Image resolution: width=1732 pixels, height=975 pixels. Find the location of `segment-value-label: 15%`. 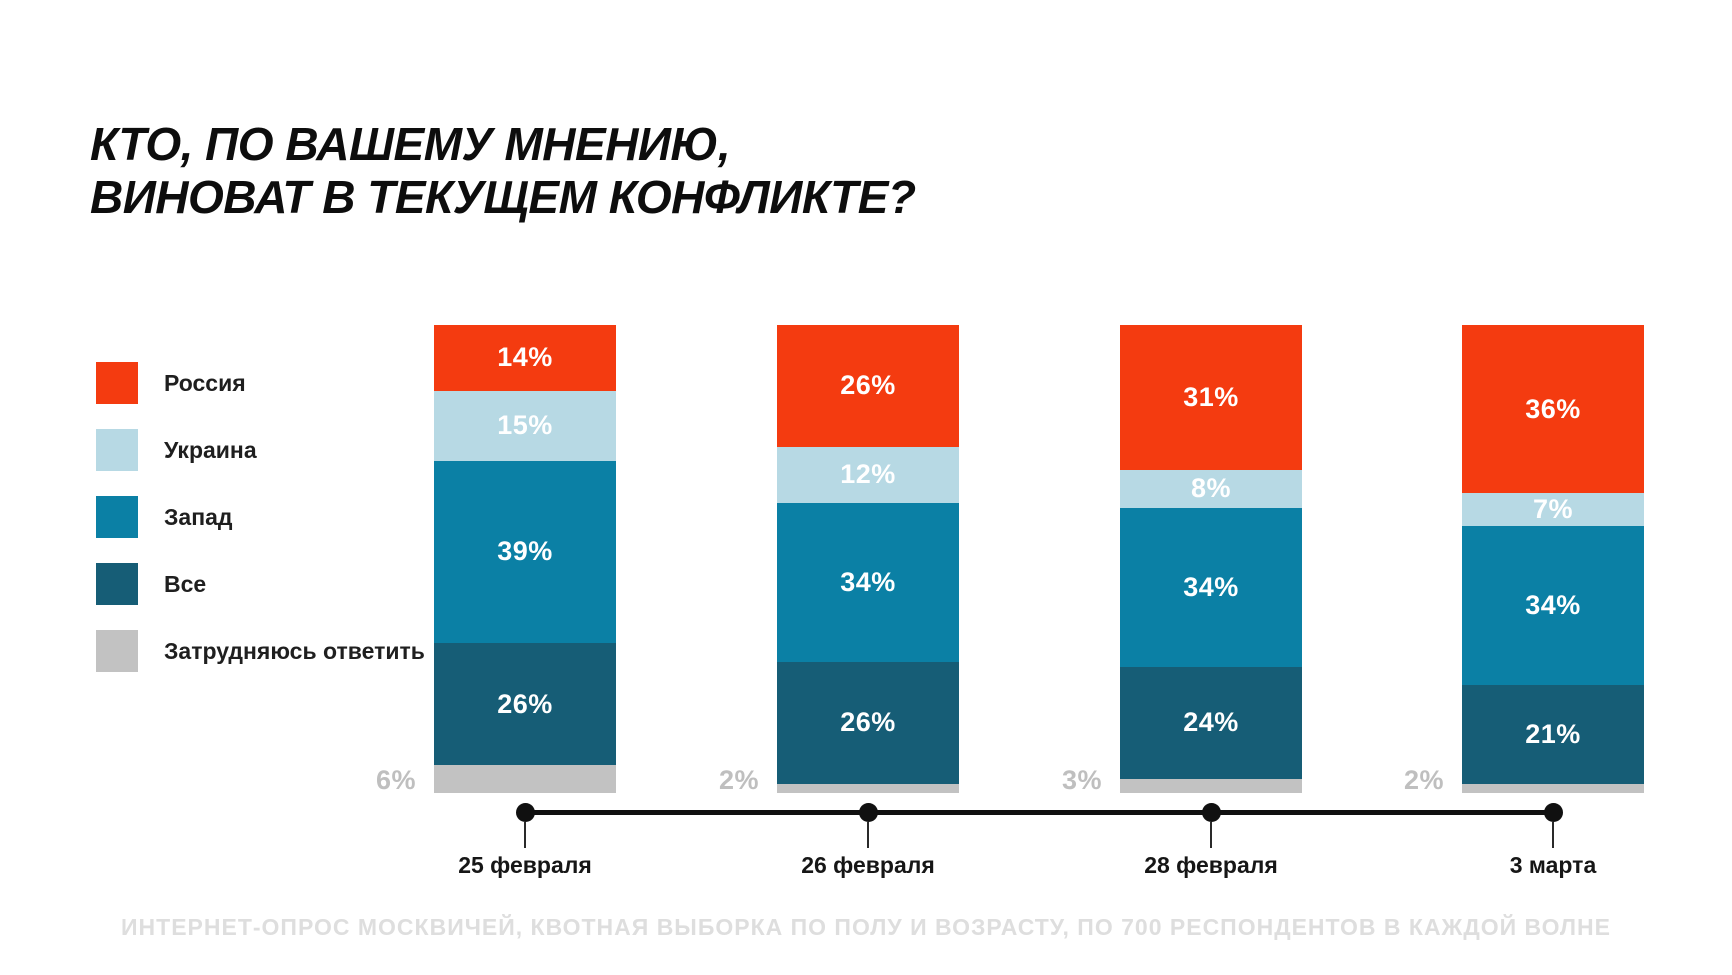

segment-value-label: 15% is located at coordinates (525, 425).